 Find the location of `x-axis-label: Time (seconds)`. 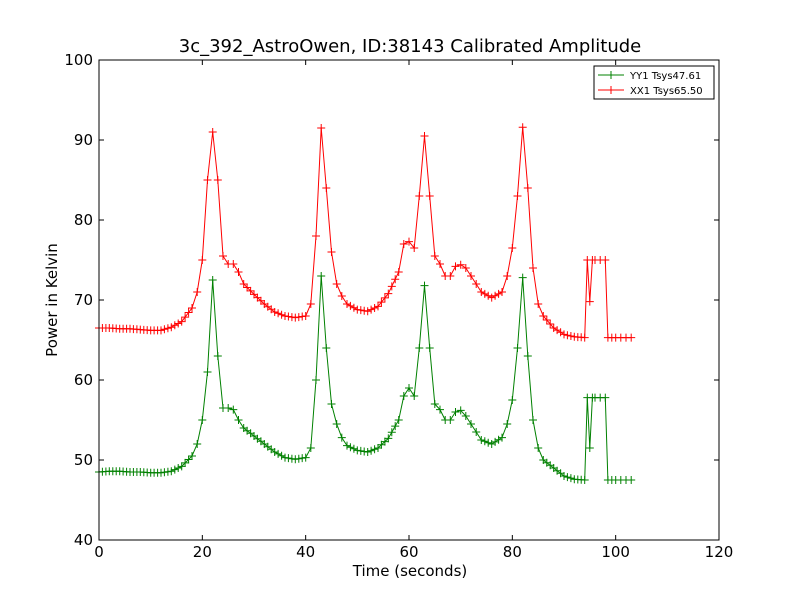

x-axis-label: Time (seconds) is located at coordinates (410, 571).